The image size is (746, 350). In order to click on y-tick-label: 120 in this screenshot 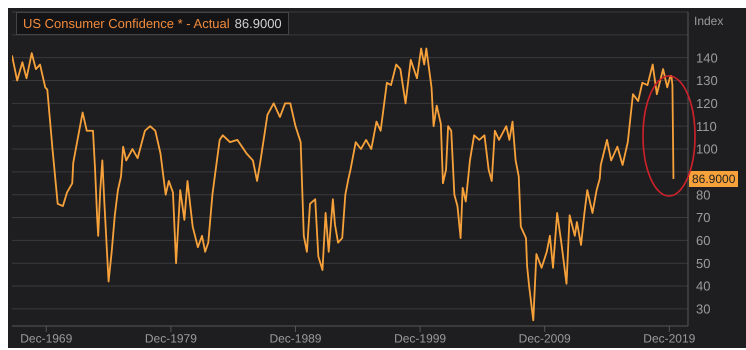, I will do `click(707, 103)`.